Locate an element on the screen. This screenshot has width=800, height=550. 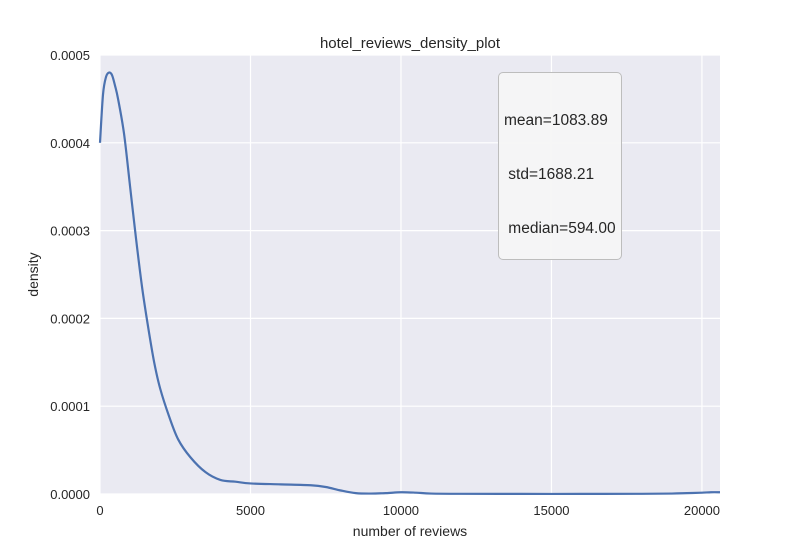
x-tick-labels: 0 5000 10000 15000 20000 is located at coordinates (408, 510).